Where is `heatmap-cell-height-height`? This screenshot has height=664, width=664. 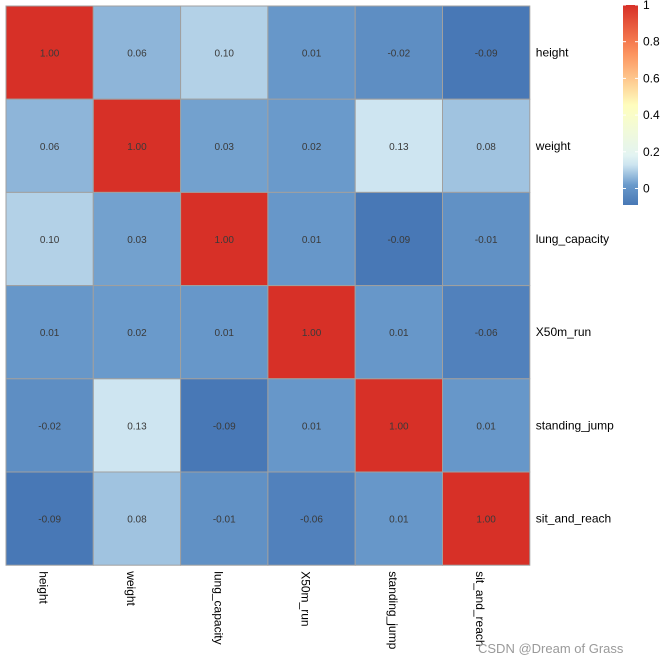
heatmap-cell-height-height is located at coordinates (49, 52).